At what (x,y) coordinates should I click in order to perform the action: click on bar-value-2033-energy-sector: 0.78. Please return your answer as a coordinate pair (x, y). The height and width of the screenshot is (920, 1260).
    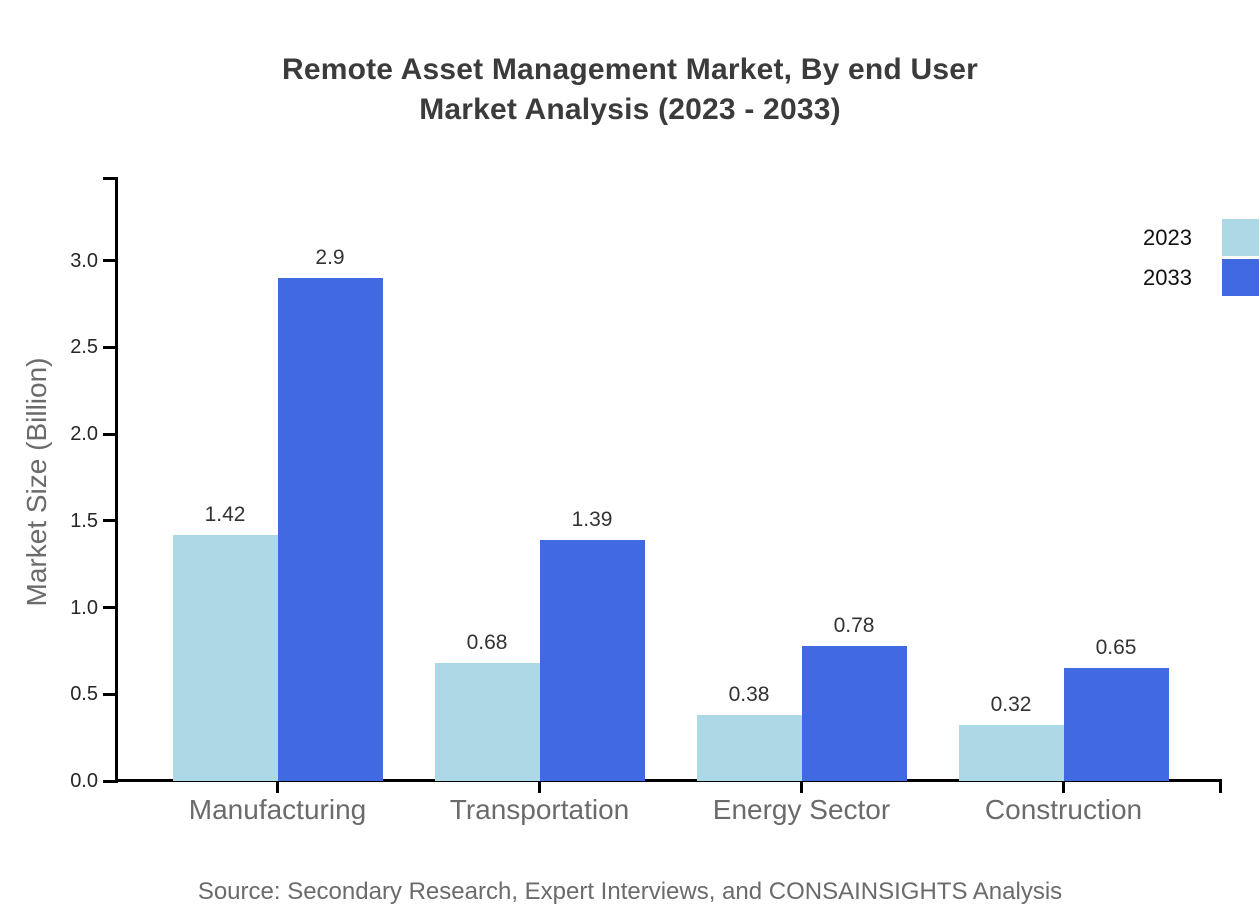
    Looking at the image, I should click on (854, 625).